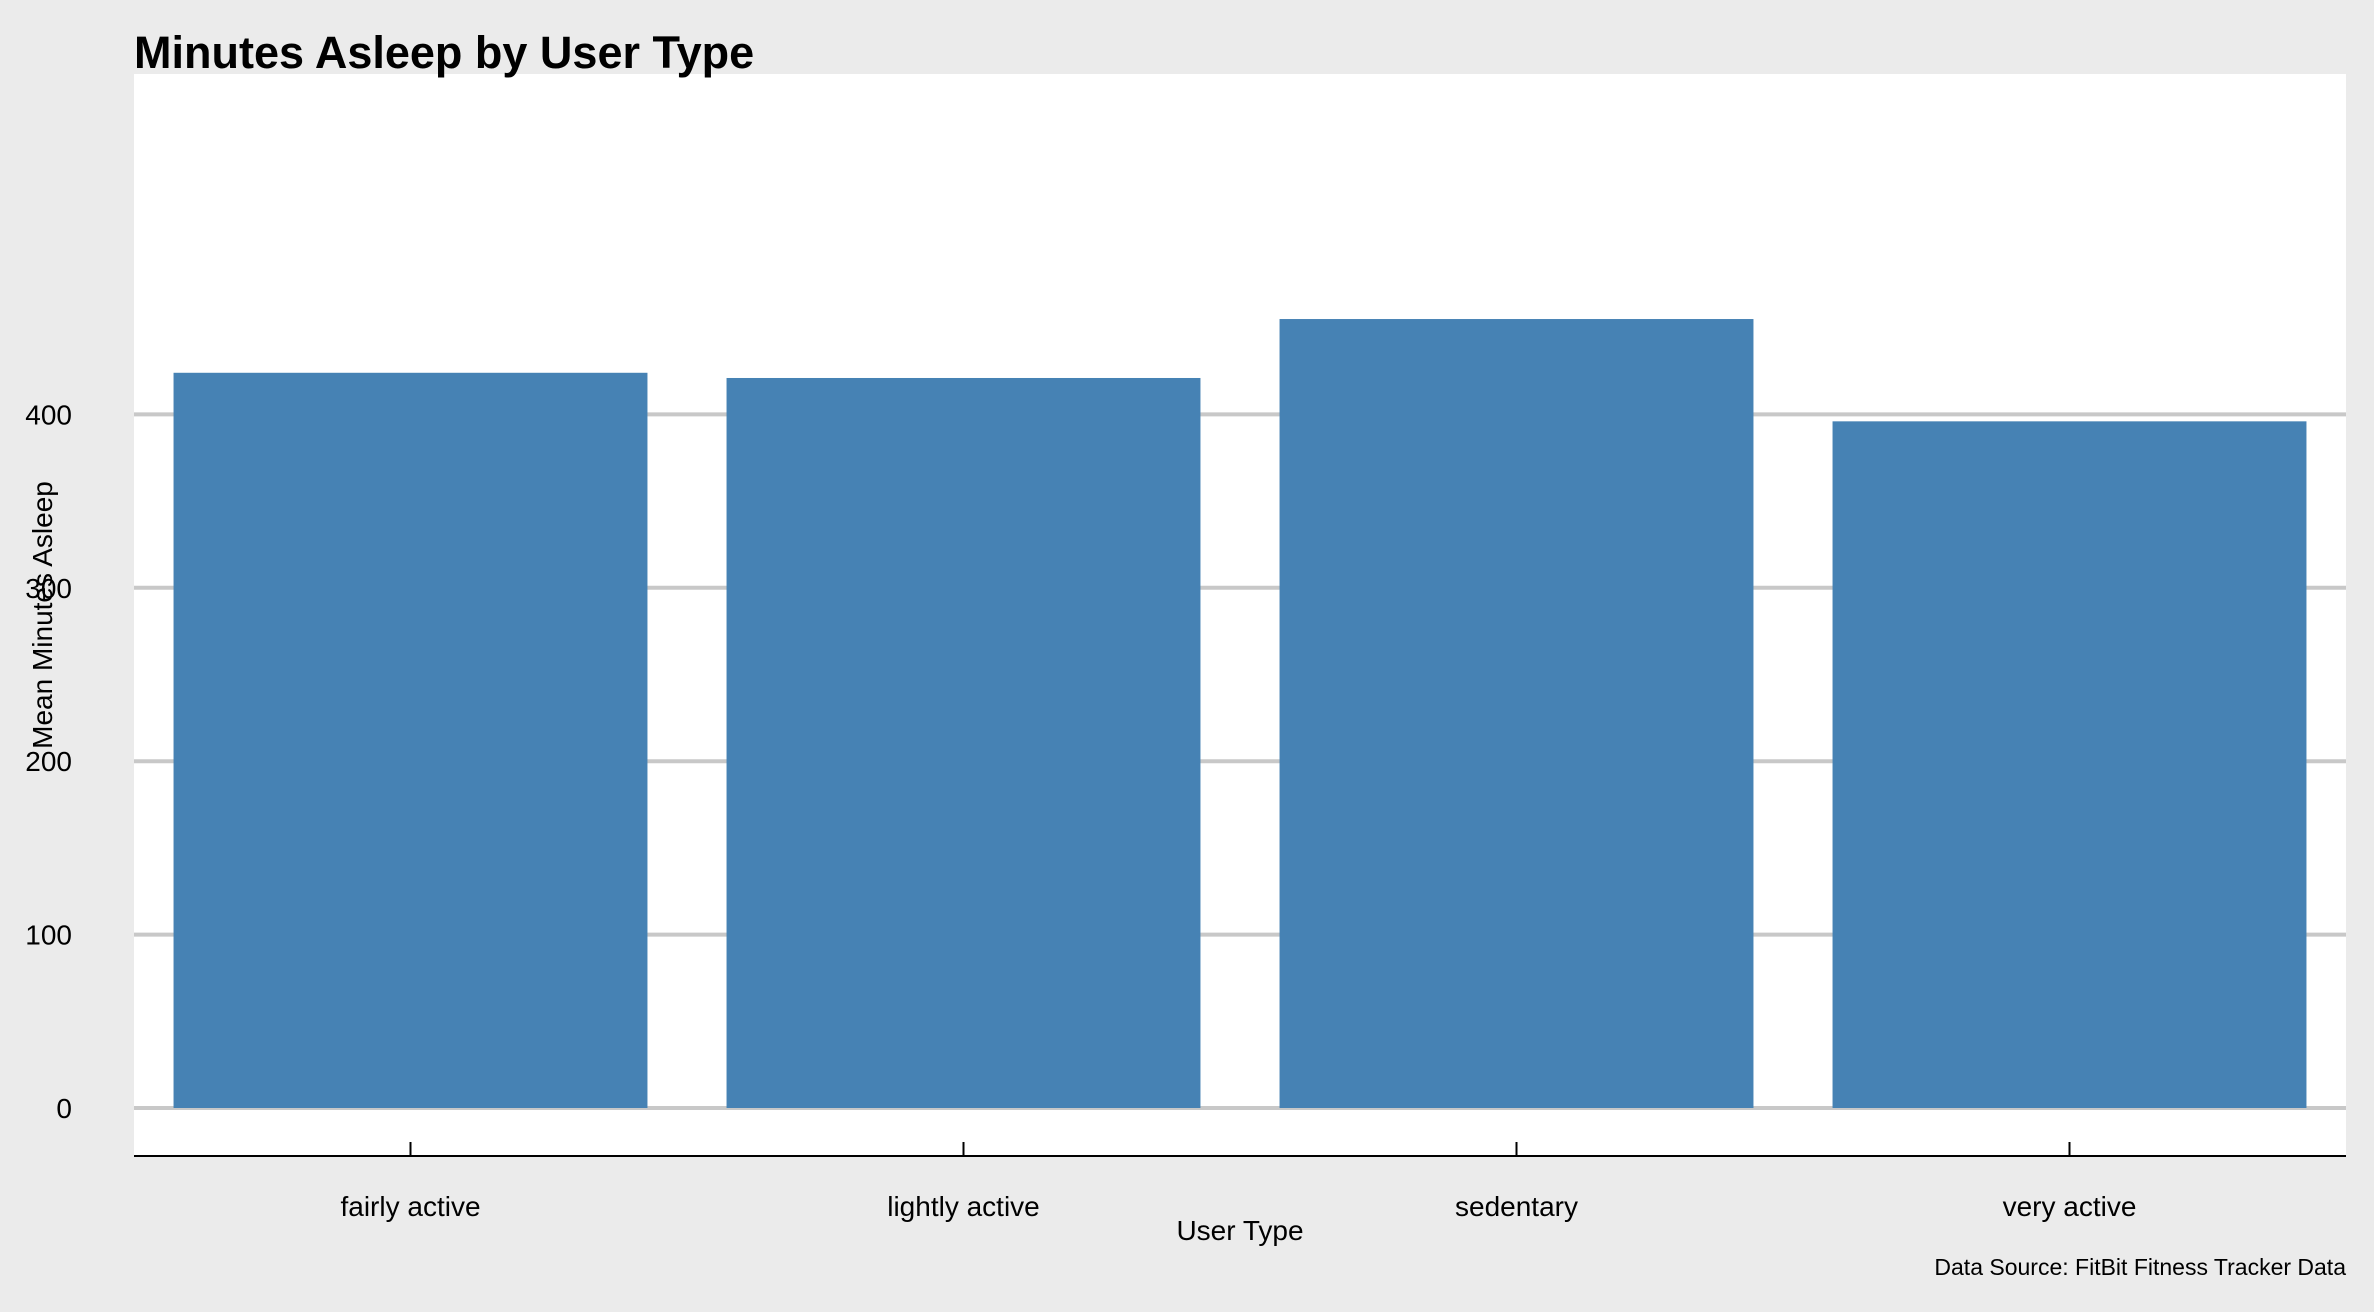  What do you see at coordinates (444, 52) in the screenshot?
I see `chart-title: Minutes Asleep by User Type` at bounding box center [444, 52].